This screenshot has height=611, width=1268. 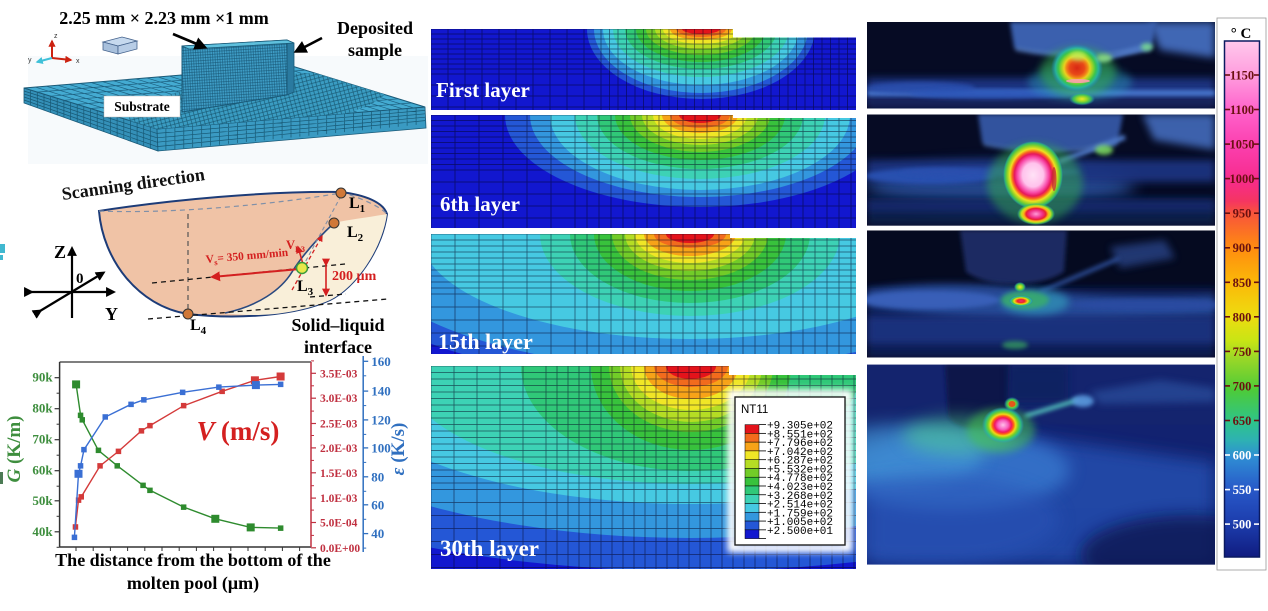 What do you see at coordinates (381, 391) in the screenshot?
I see `svg-text: 140` at bounding box center [381, 391].